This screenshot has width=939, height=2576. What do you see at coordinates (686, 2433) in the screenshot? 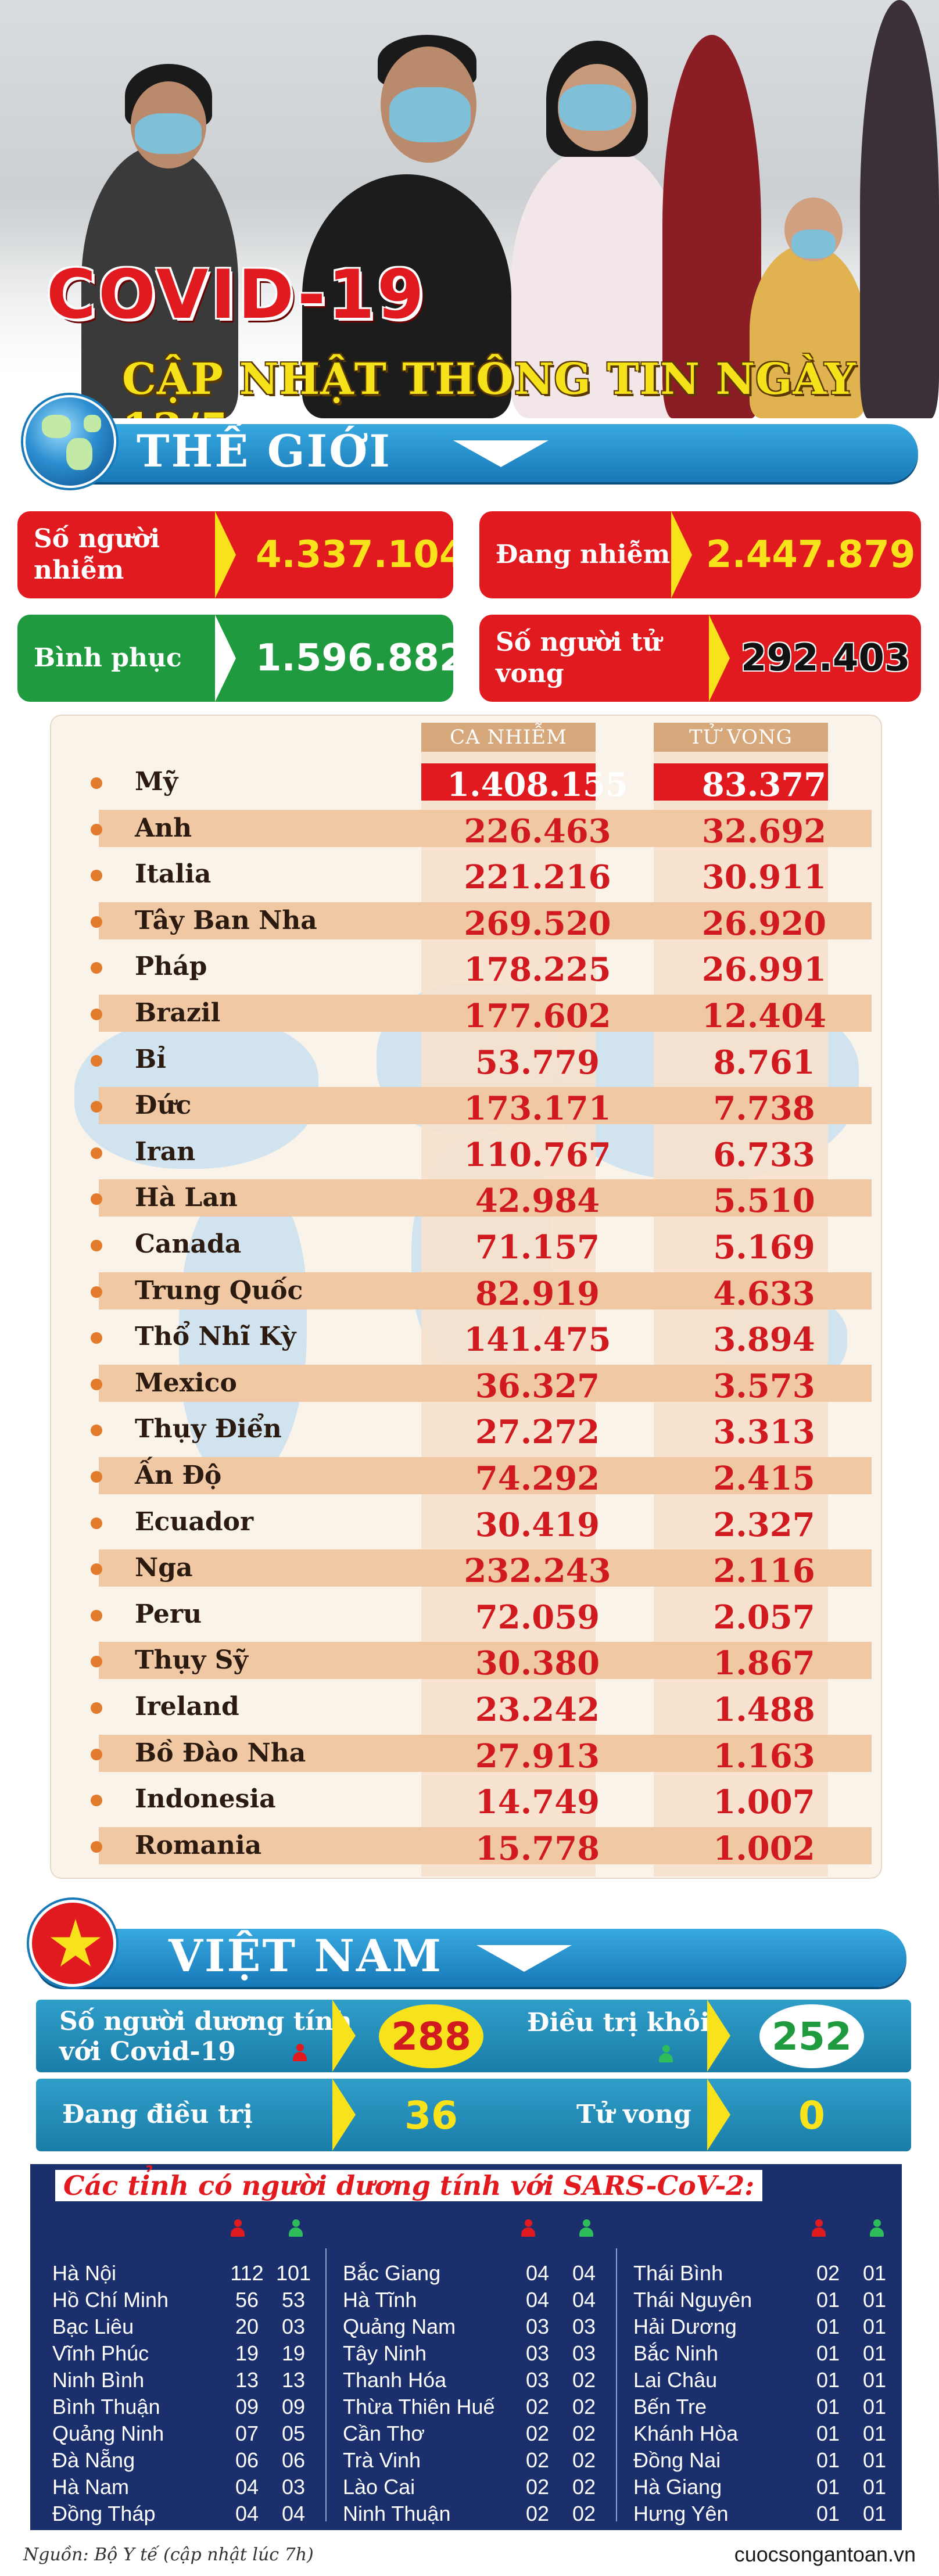
I see `province-name: Khánh Hòa` at bounding box center [686, 2433].